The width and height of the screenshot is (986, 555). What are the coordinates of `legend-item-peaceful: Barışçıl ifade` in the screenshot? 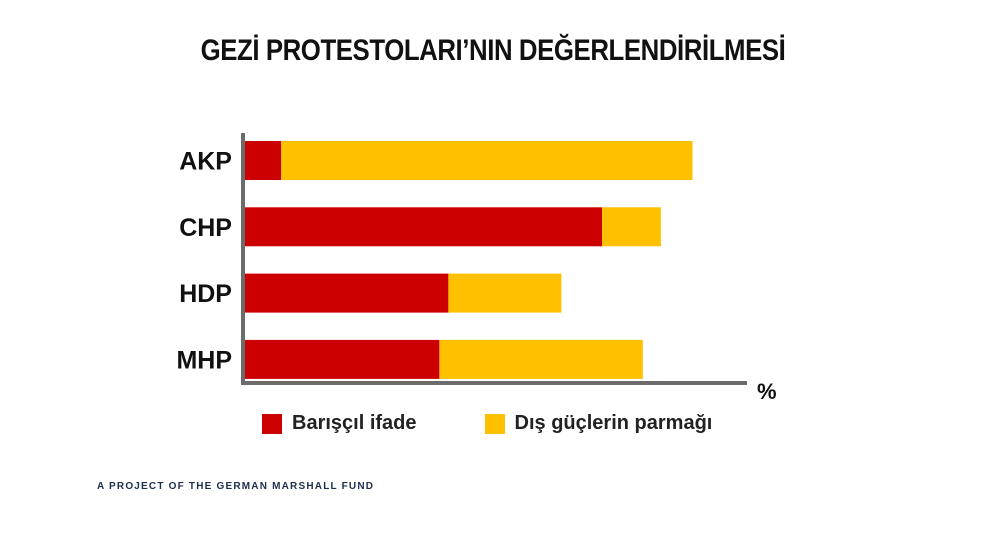 It's located at (339, 423).